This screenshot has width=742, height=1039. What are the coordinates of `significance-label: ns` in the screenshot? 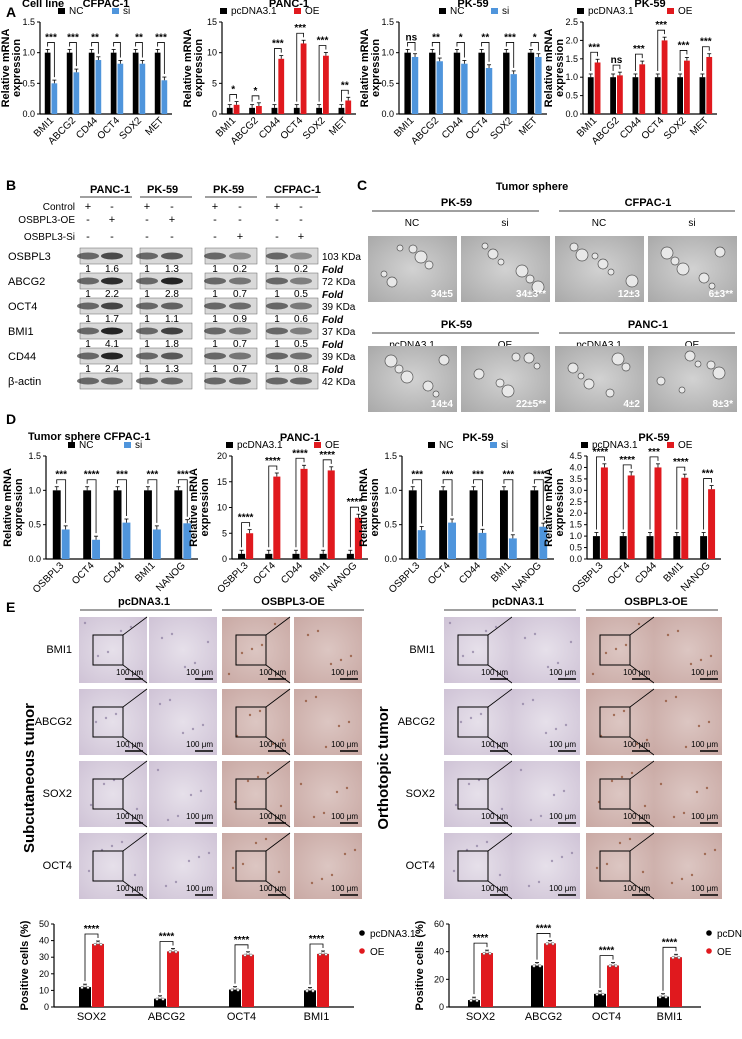 It's located at (411, 37).